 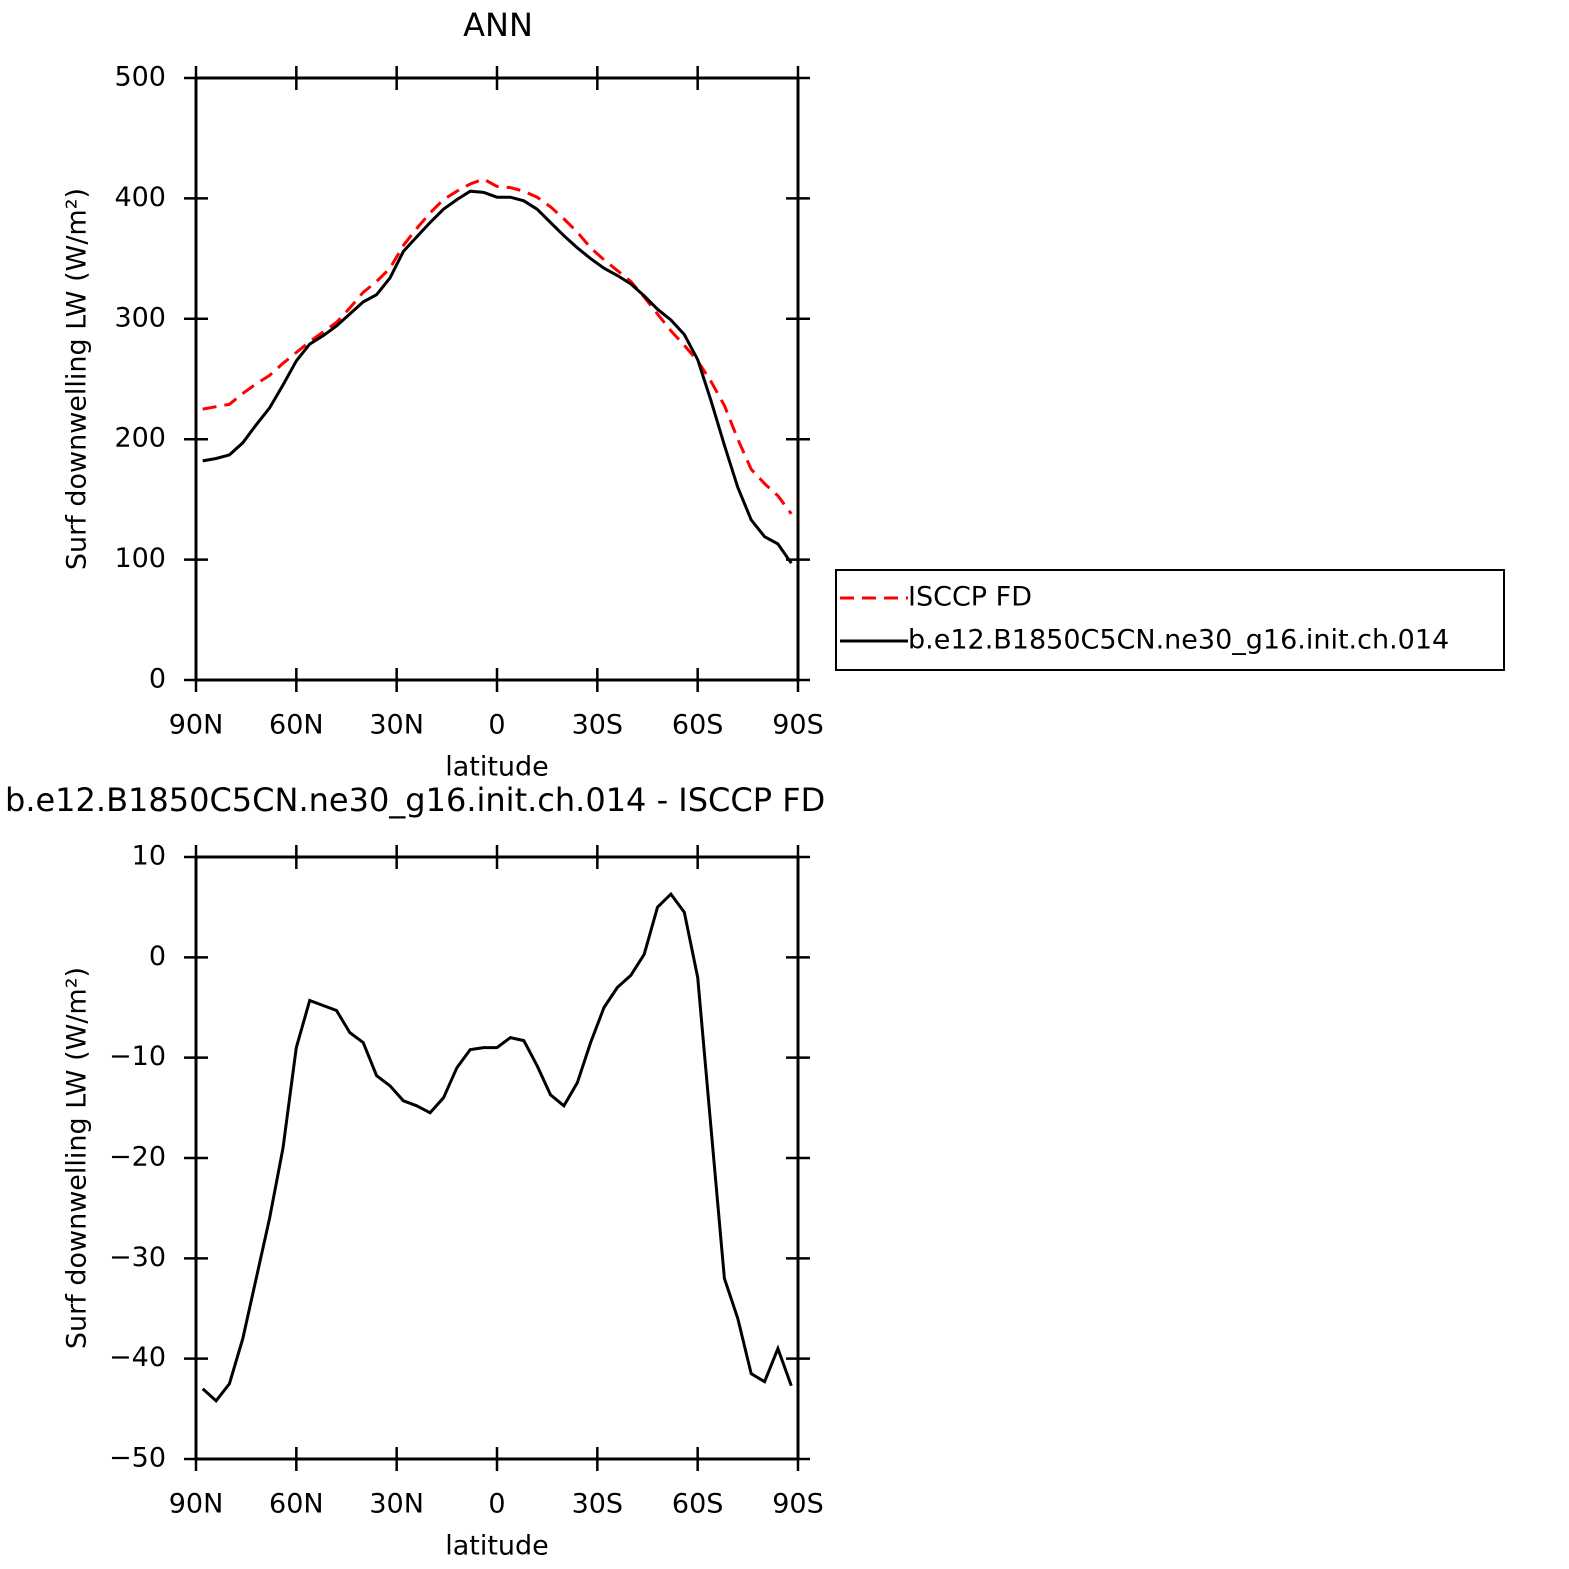 What do you see at coordinates (137, 1357) in the screenshot?
I see `y-tick-label: −40` at bounding box center [137, 1357].